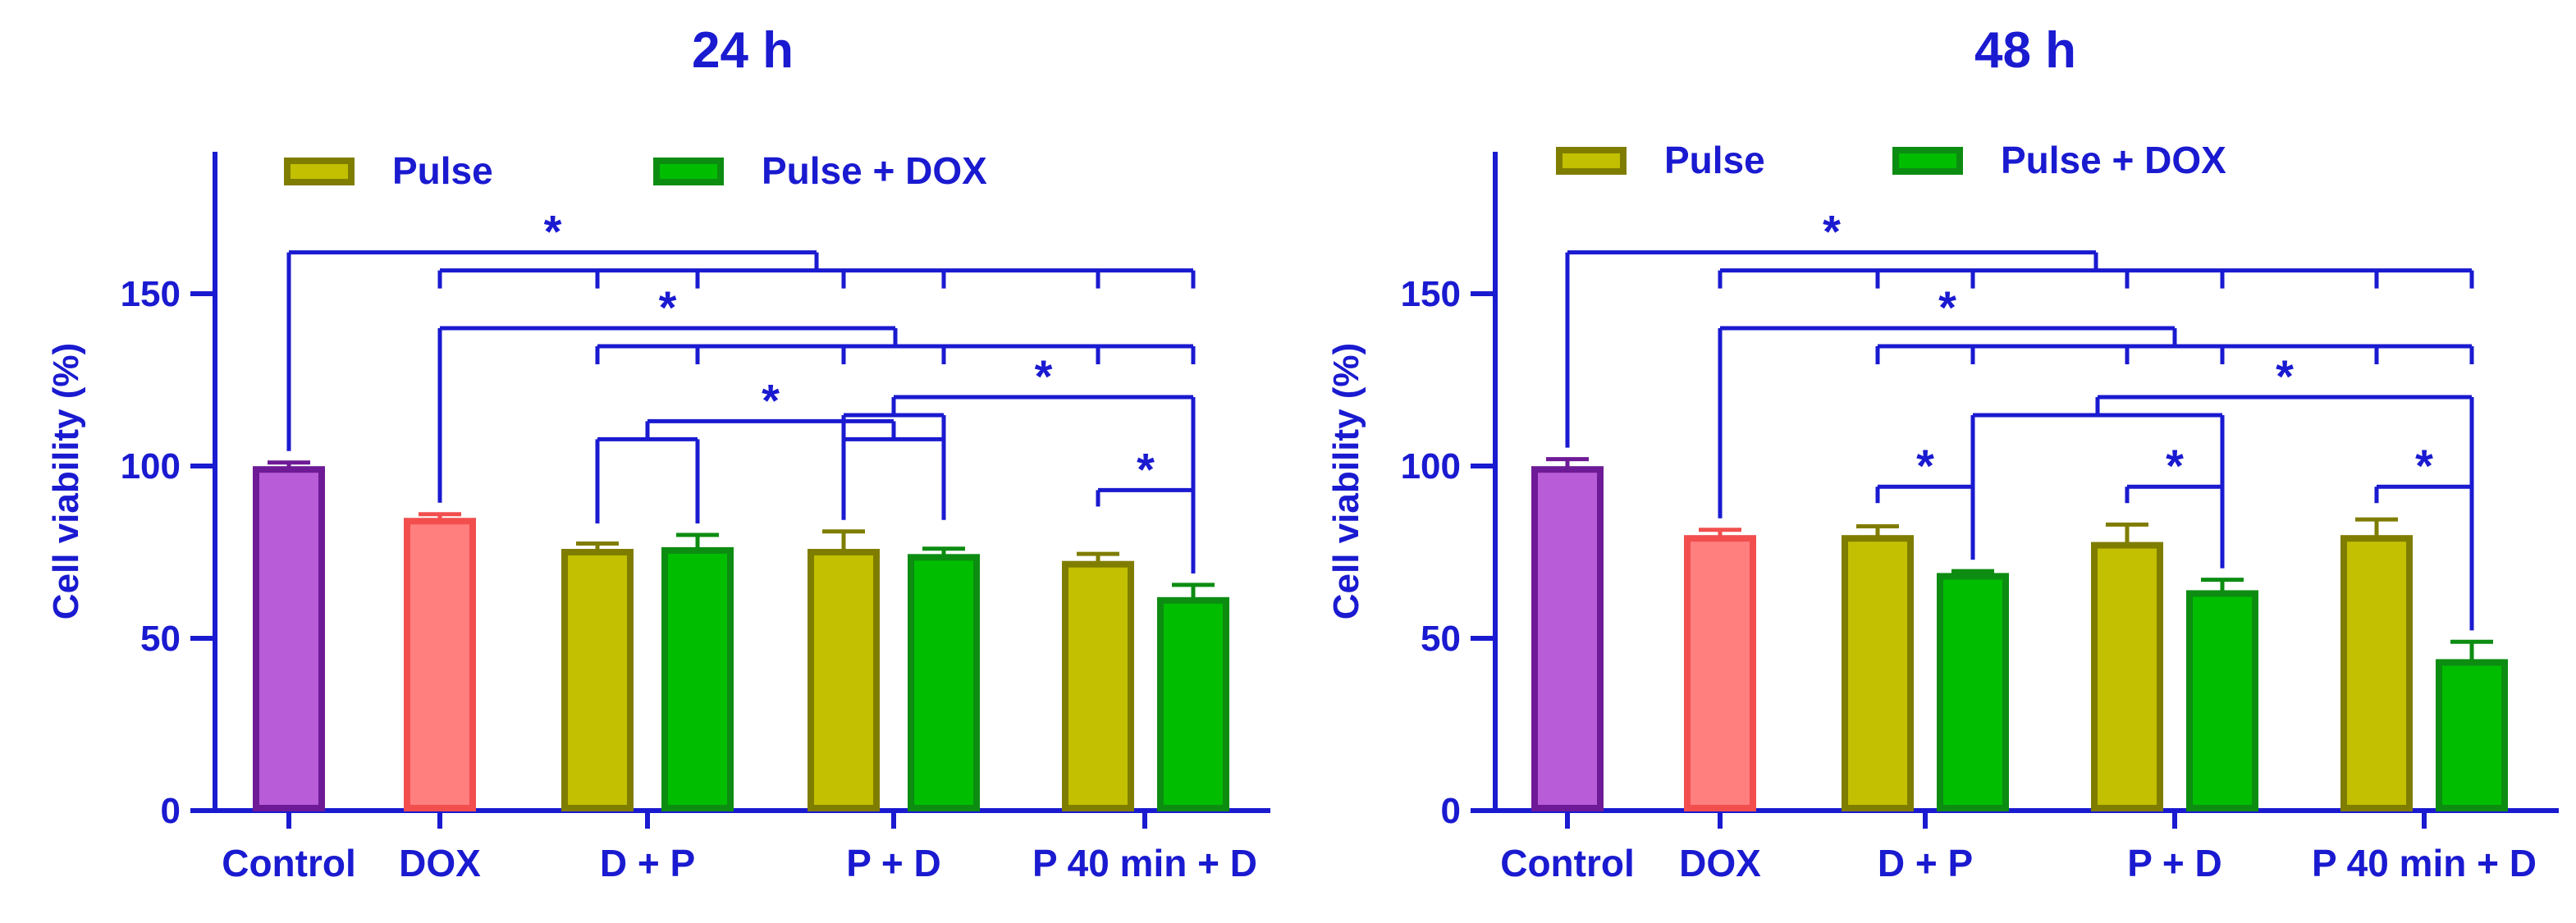 The image size is (2576, 923). Describe the element at coordinates (2025, 50) in the screenshot. I see `chart-title: 48 h` at that location.